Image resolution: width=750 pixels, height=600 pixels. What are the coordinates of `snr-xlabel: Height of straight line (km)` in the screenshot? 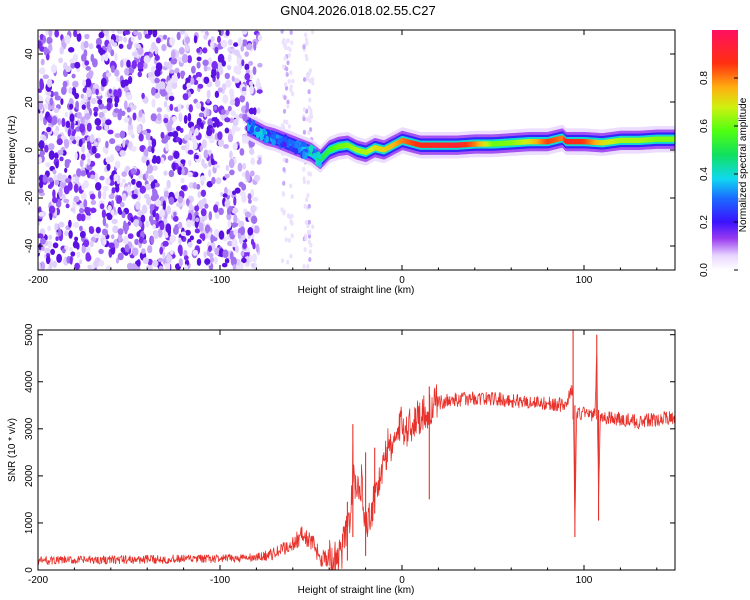 It's located at (356, 590).